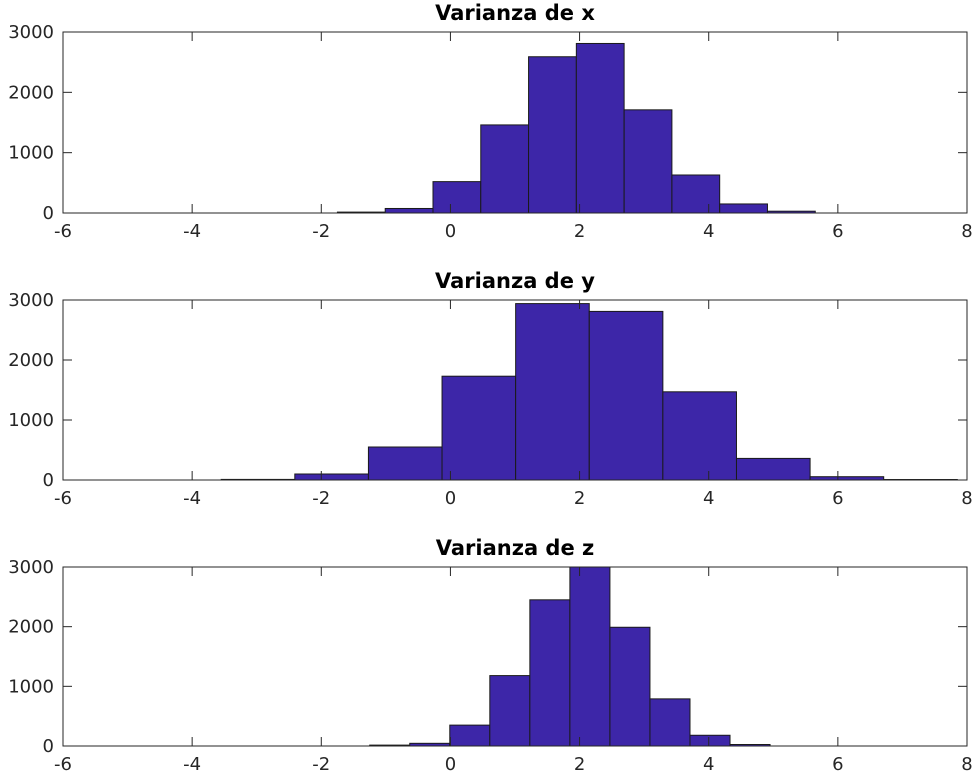  Describe the element at coordinates (515, 281) in the screenshot. I see `plot-title: Varianza de y` at that location.